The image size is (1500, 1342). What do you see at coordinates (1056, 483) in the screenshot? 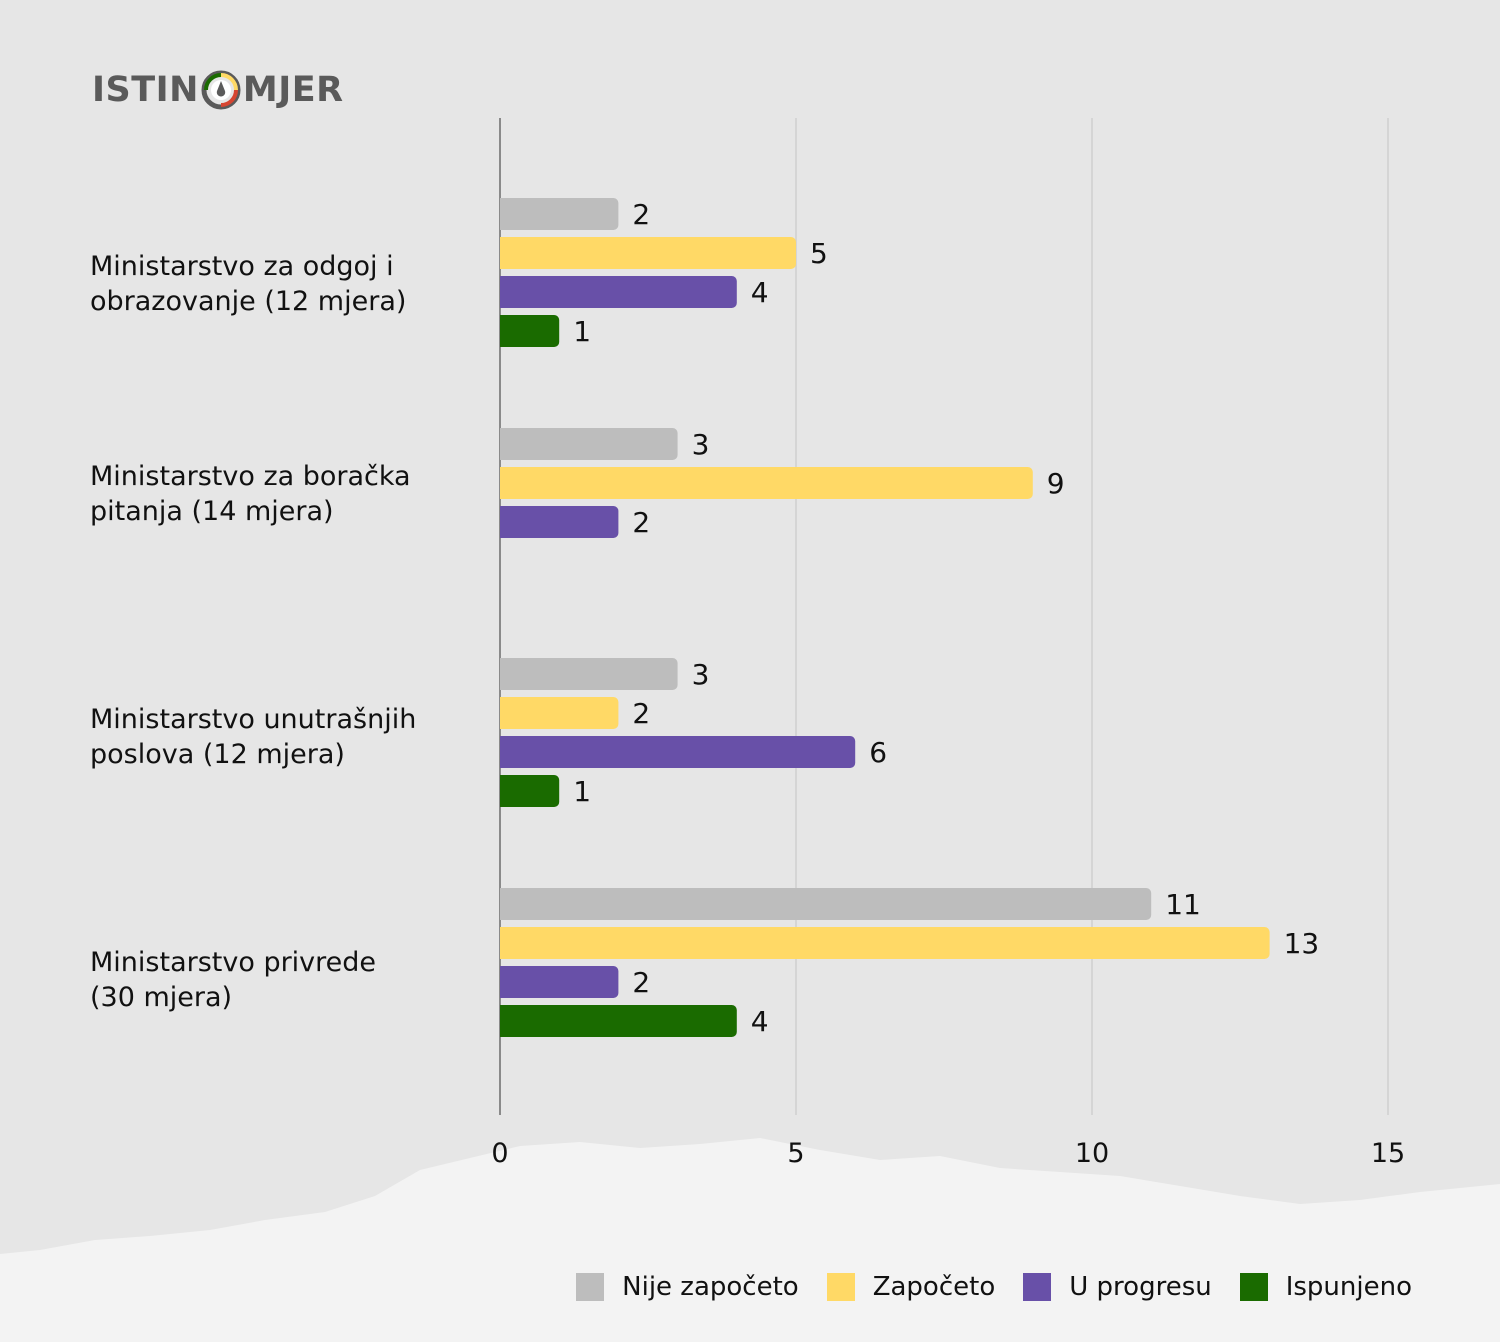
I see `data-label: 9` at bounding box center [1056, 483].